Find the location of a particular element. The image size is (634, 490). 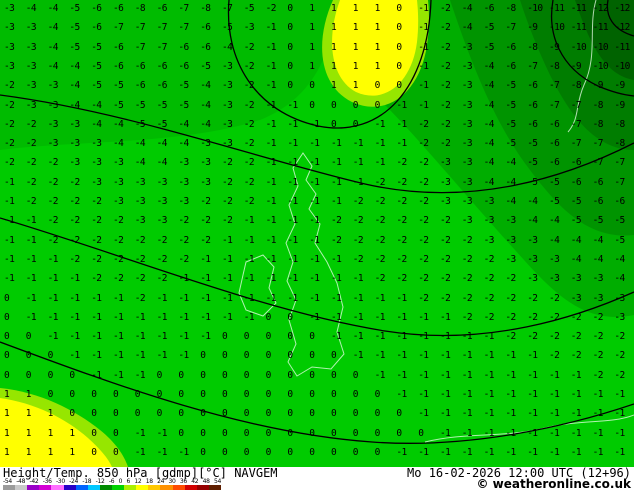

scale-tick-label: -6 is located at coordinates (111, 481).